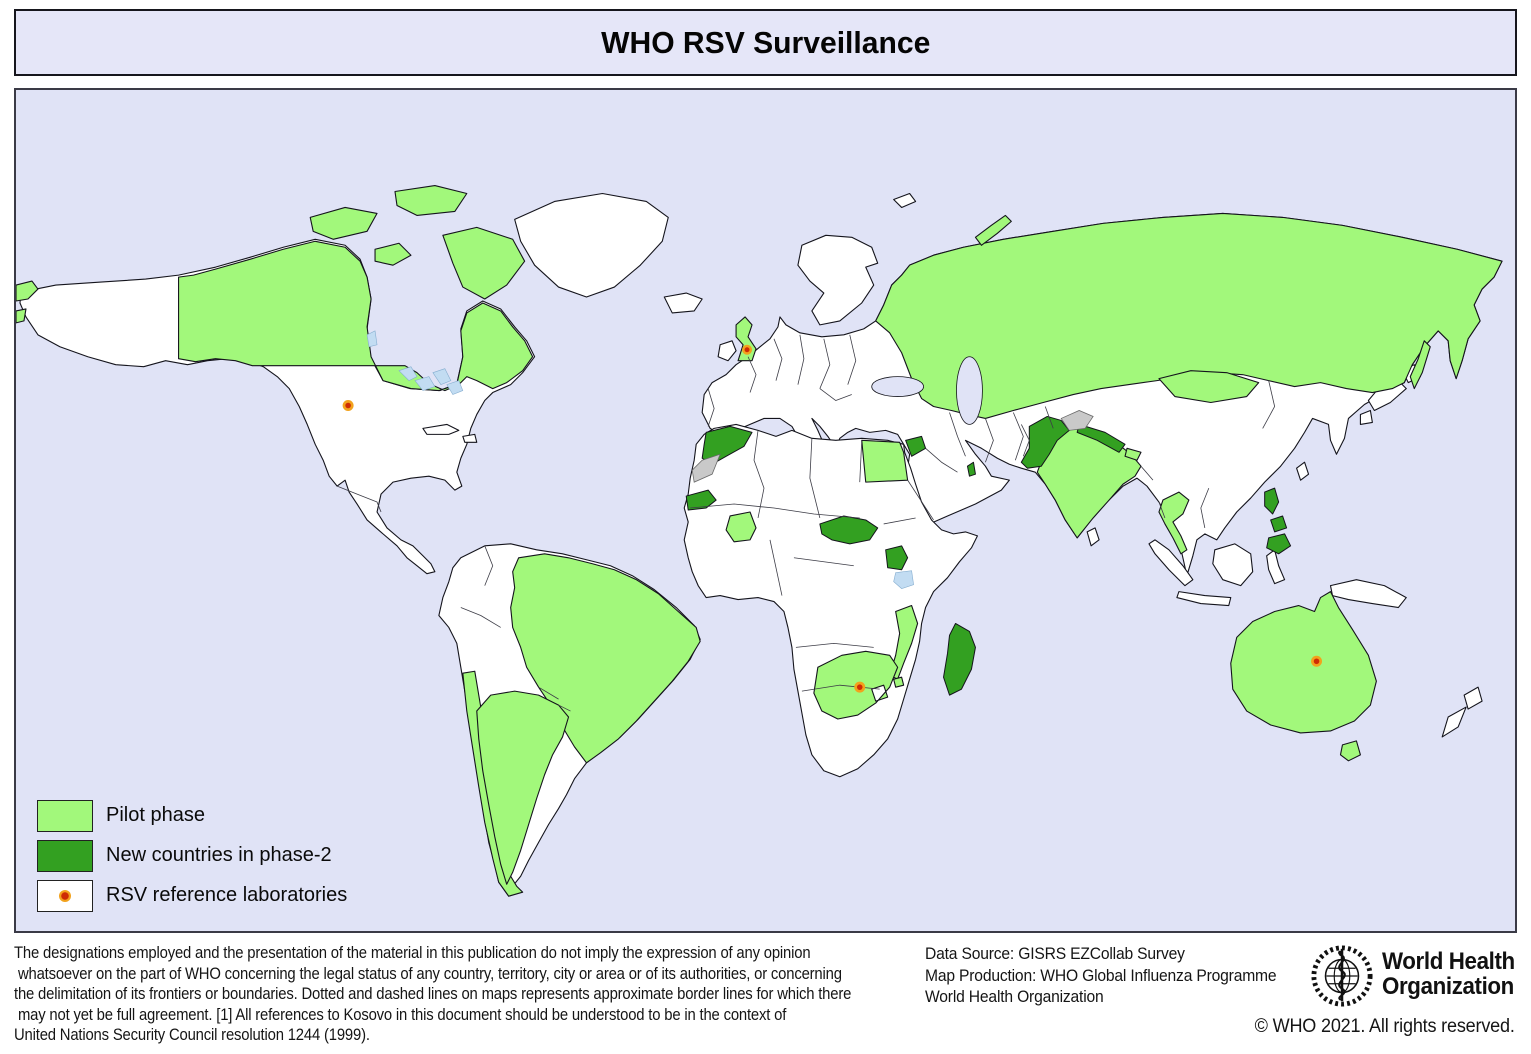 The image size is (1531, 1054). Describe the element at coordinates (408, 373) in the screenshot. I see `lake-superior` at that location.